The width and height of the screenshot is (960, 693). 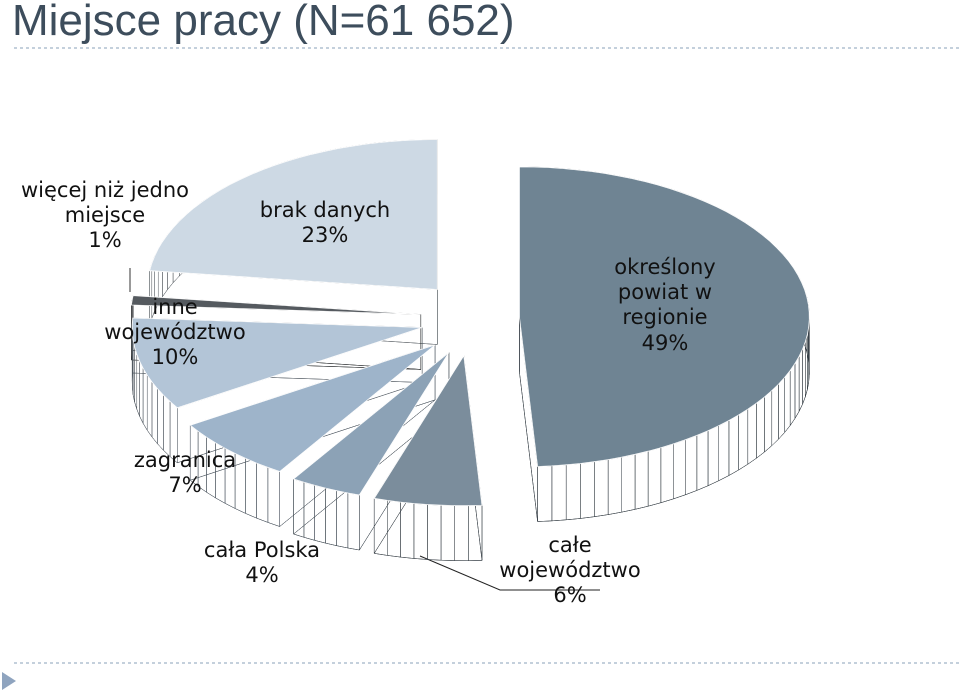 I want to click on slice-label: inne województwo 10%, so click(x=175, y=333).